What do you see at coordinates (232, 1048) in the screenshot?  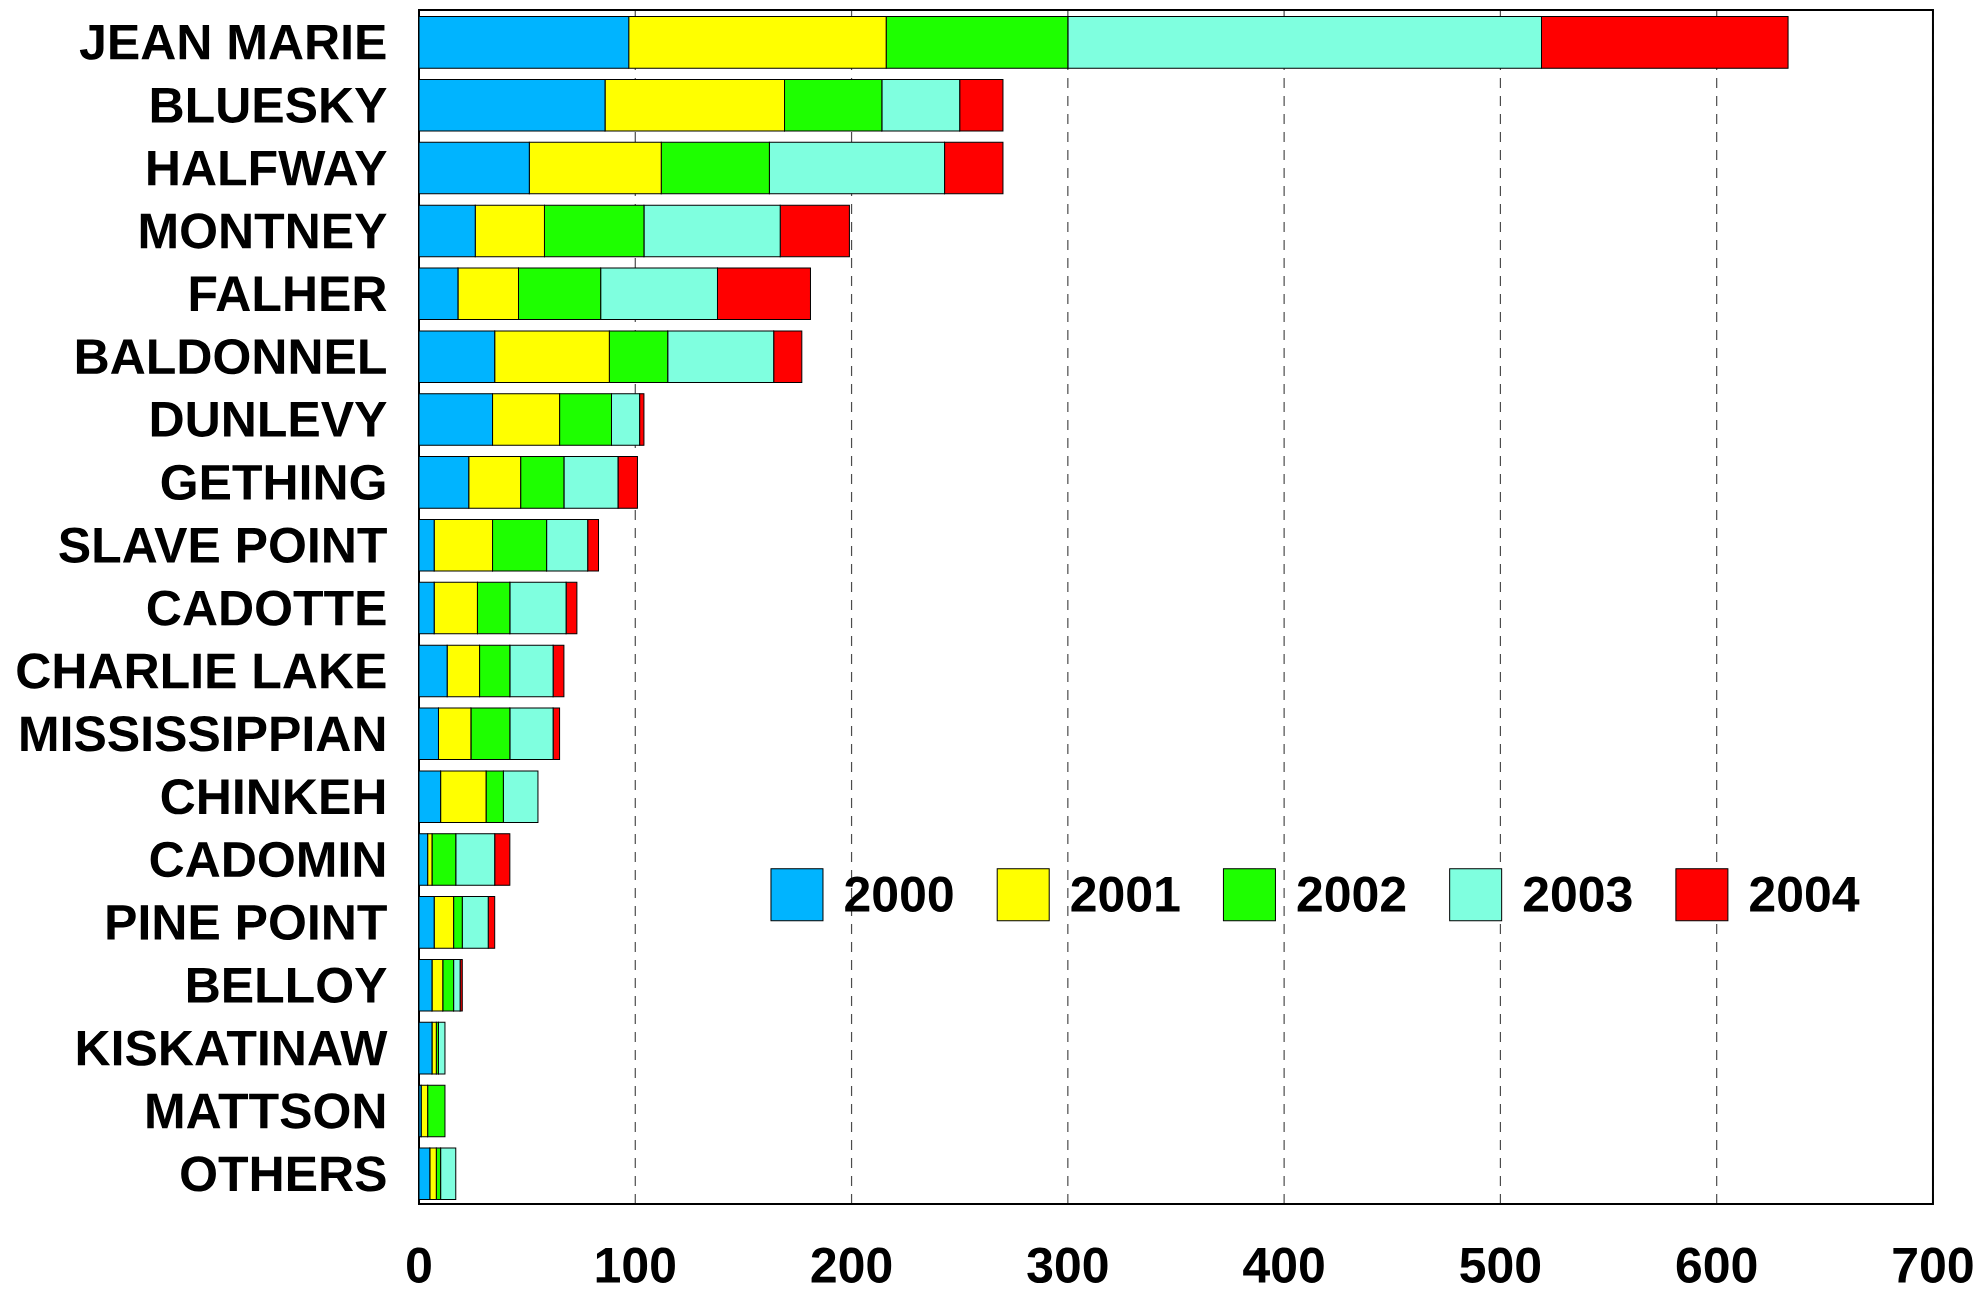 I see `y-tick-label: KISKATINAW` at bounding box center [232, 1048].